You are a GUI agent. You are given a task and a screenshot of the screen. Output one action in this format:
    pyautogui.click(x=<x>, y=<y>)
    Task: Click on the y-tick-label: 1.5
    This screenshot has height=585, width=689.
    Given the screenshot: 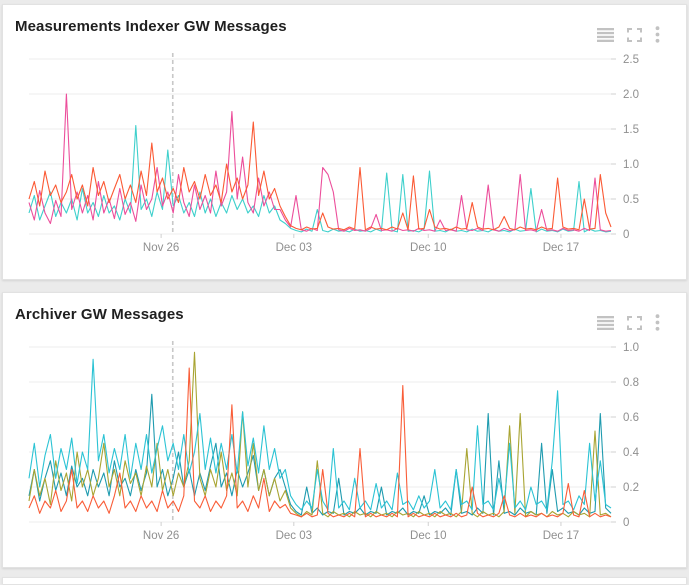 What is the action you would take?
    pyautogui.click(x=631, y=130)
    